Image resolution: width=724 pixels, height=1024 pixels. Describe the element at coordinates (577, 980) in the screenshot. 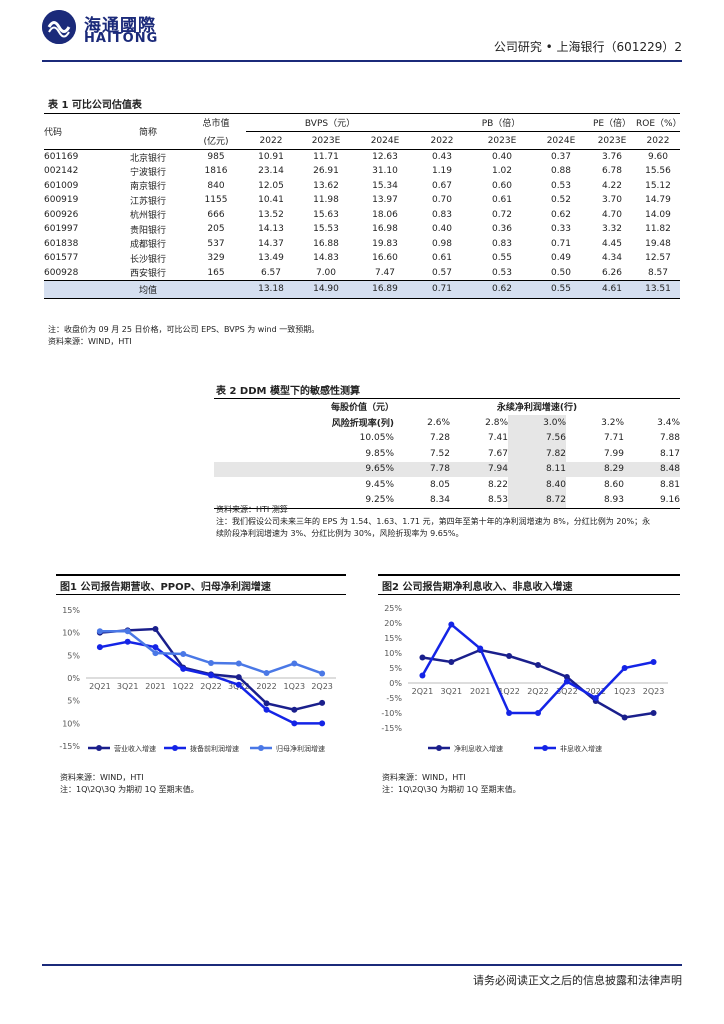

I see `footer-disclaimer: 请务必阅读正文之后的信息披露和法律声明` at that location.